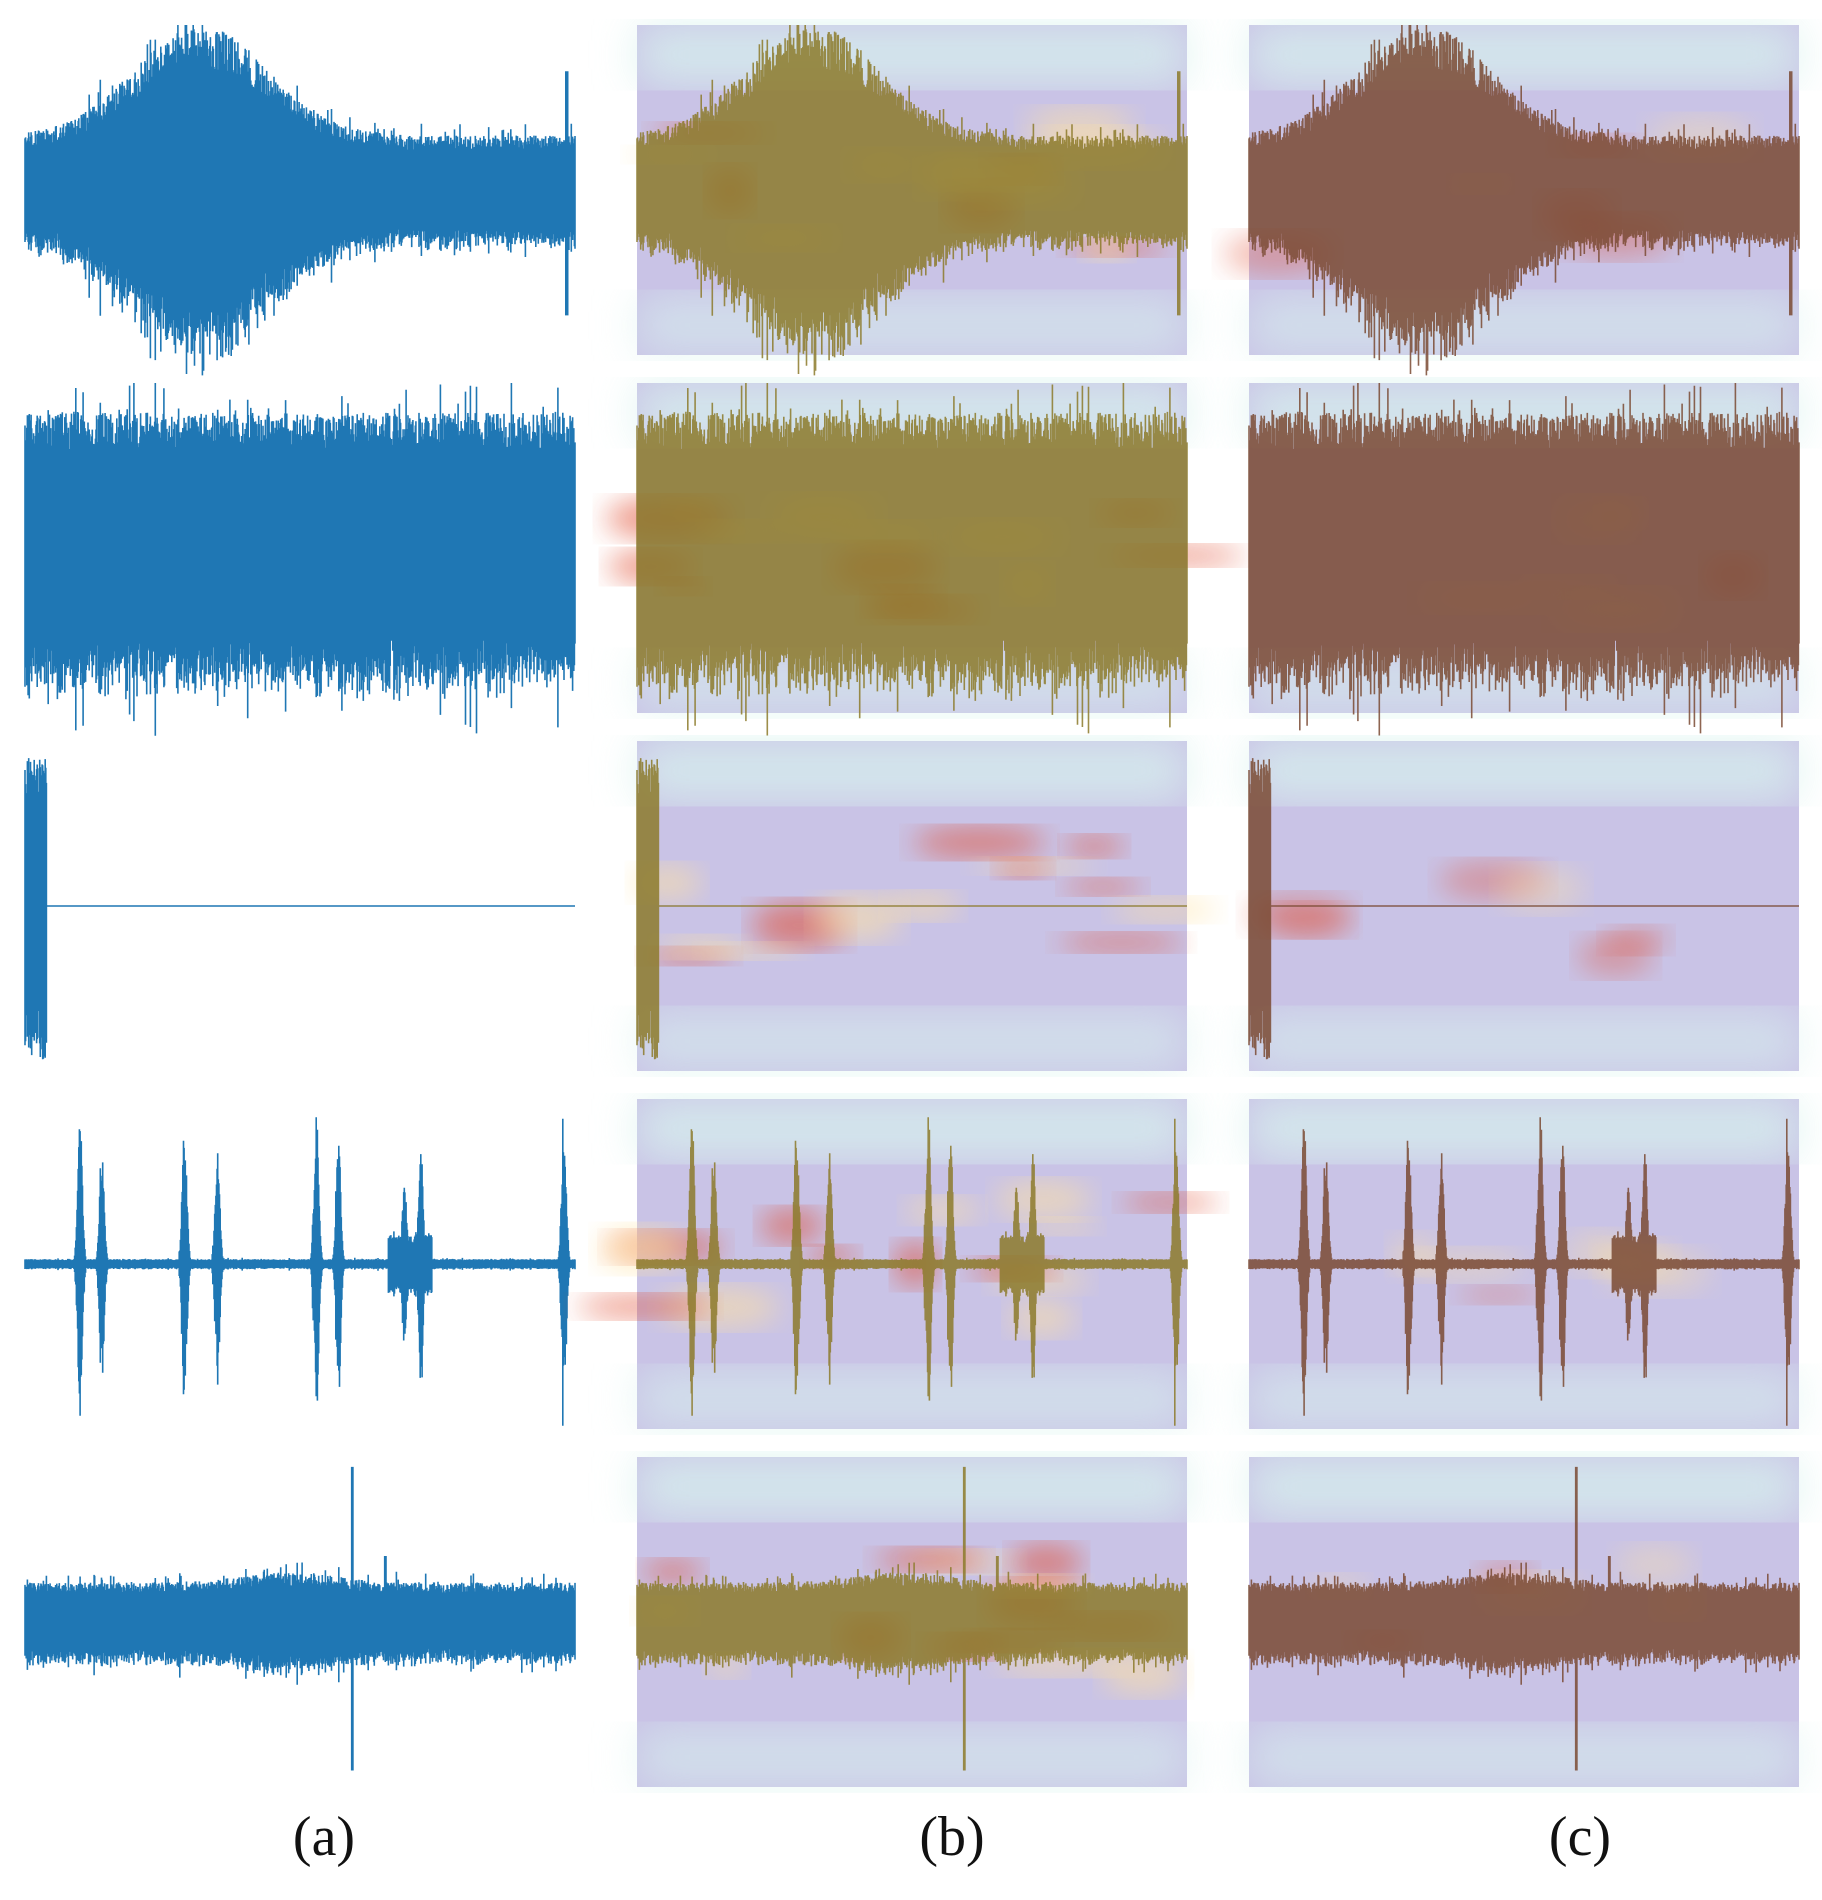  Describe the element at coordinates (324, 1837) in the screenshot. I see `column-label-a: (a)` at that location.